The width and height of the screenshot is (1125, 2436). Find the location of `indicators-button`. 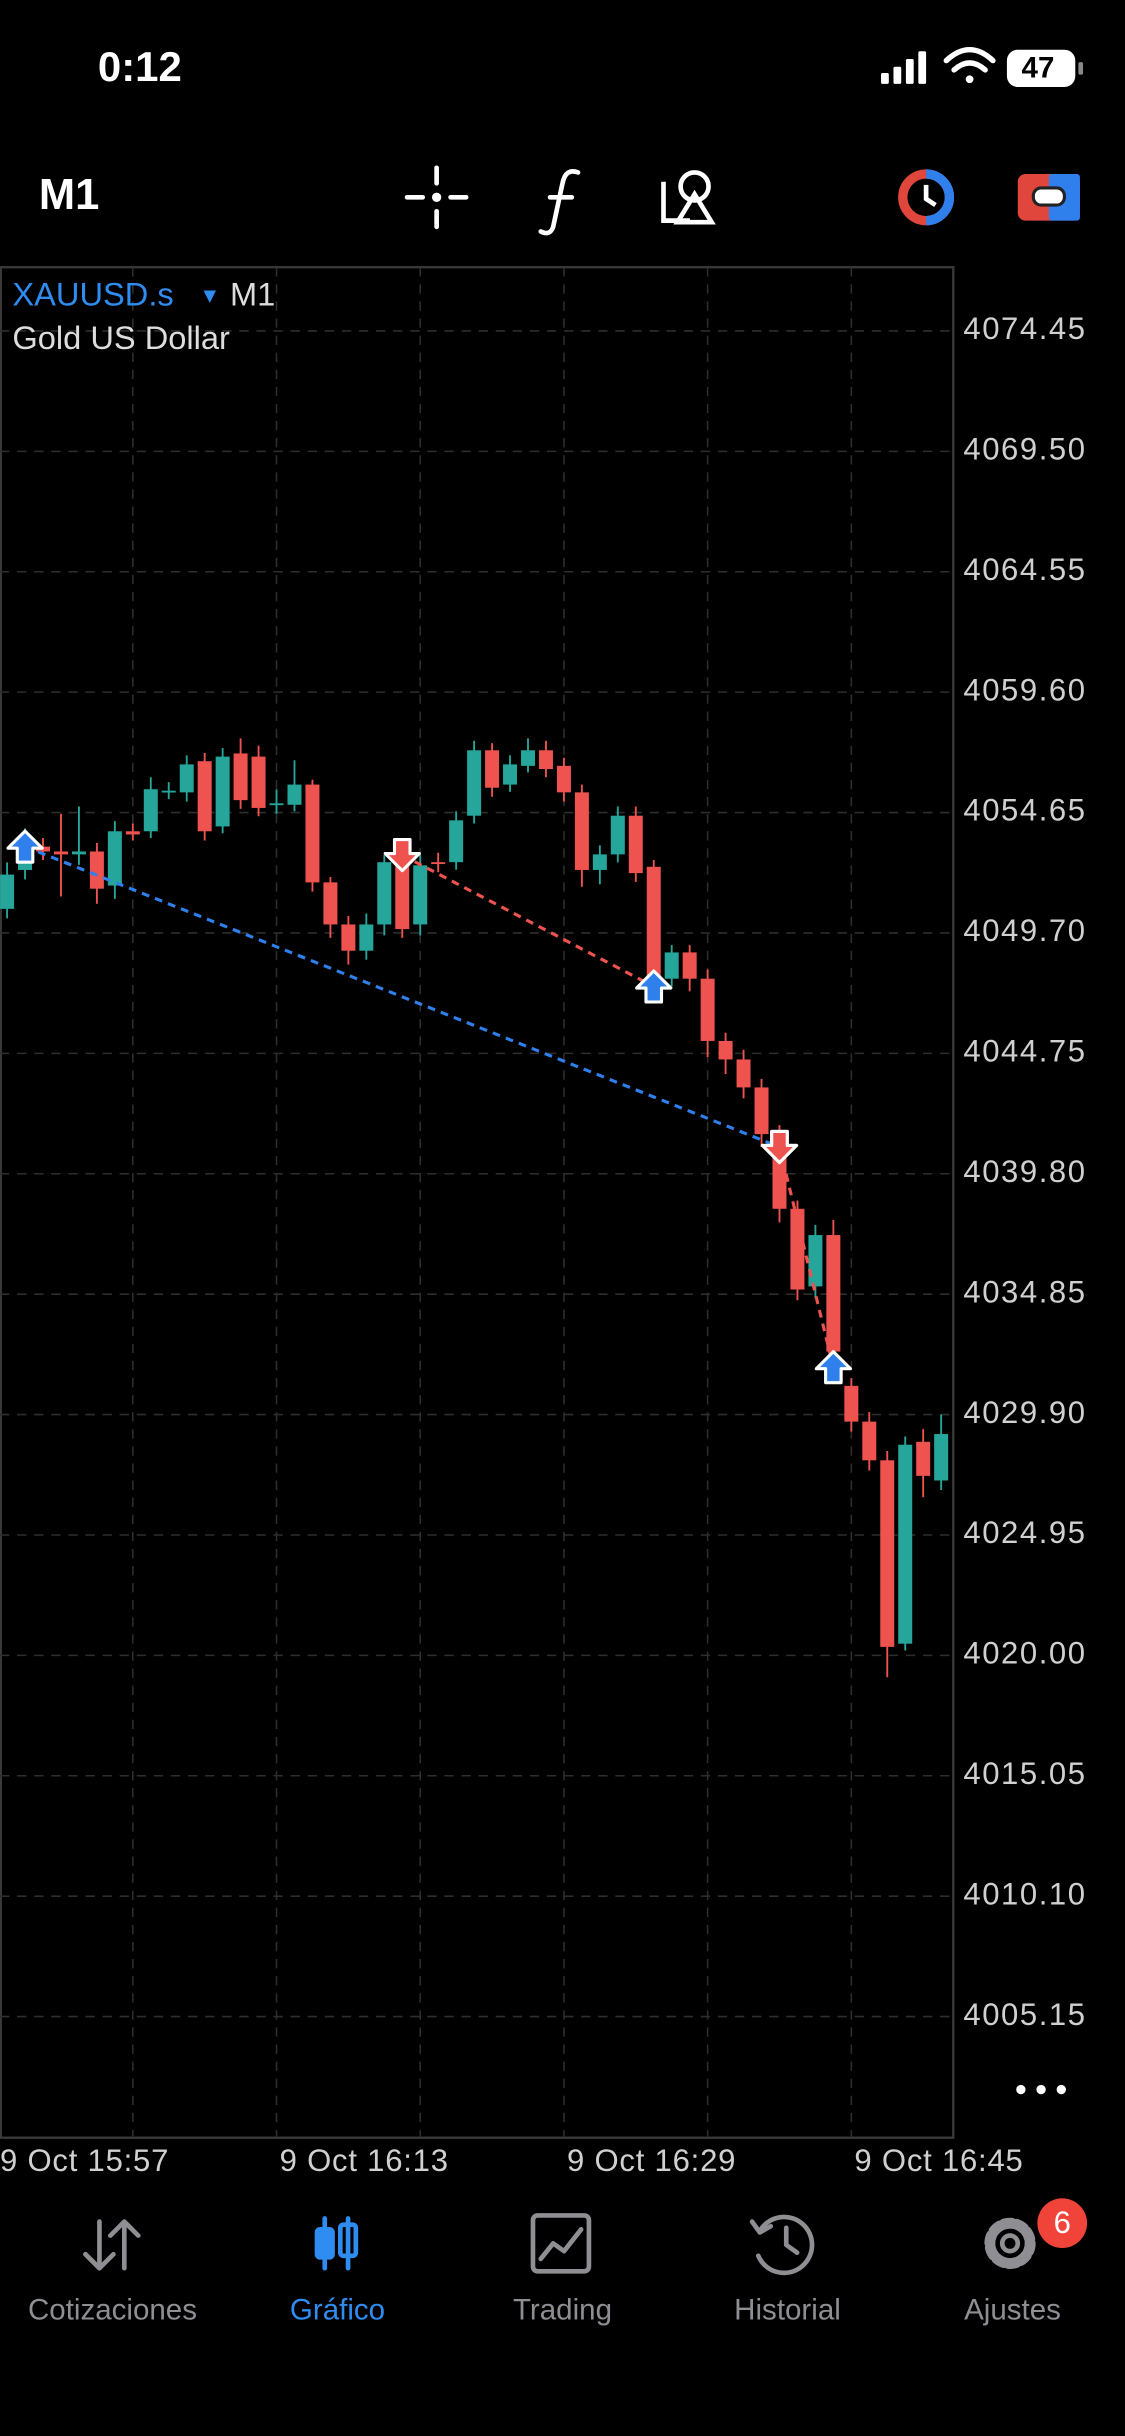

indicators-button is located at coordinates (559, 202).